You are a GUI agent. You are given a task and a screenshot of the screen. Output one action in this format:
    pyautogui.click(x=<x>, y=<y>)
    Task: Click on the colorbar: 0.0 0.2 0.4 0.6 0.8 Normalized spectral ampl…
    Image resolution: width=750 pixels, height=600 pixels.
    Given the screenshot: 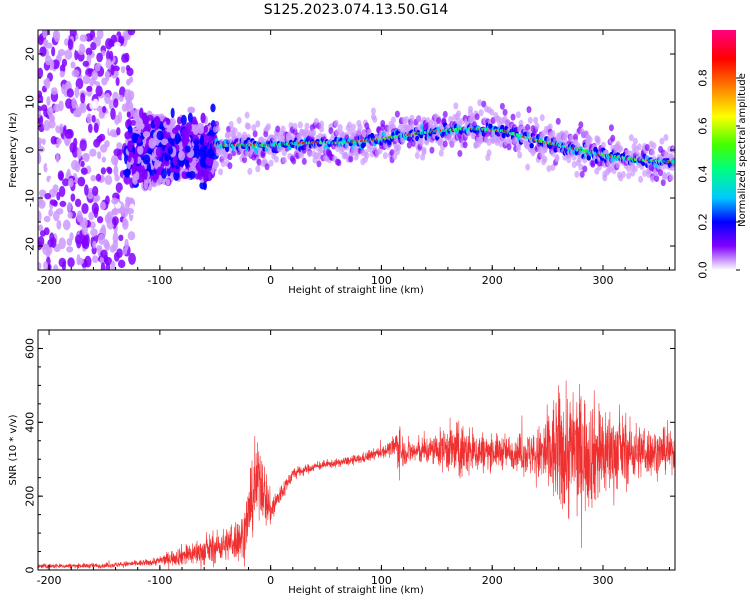 What is the action you would take?
    pyautogui.click(x=722, y=154)
    